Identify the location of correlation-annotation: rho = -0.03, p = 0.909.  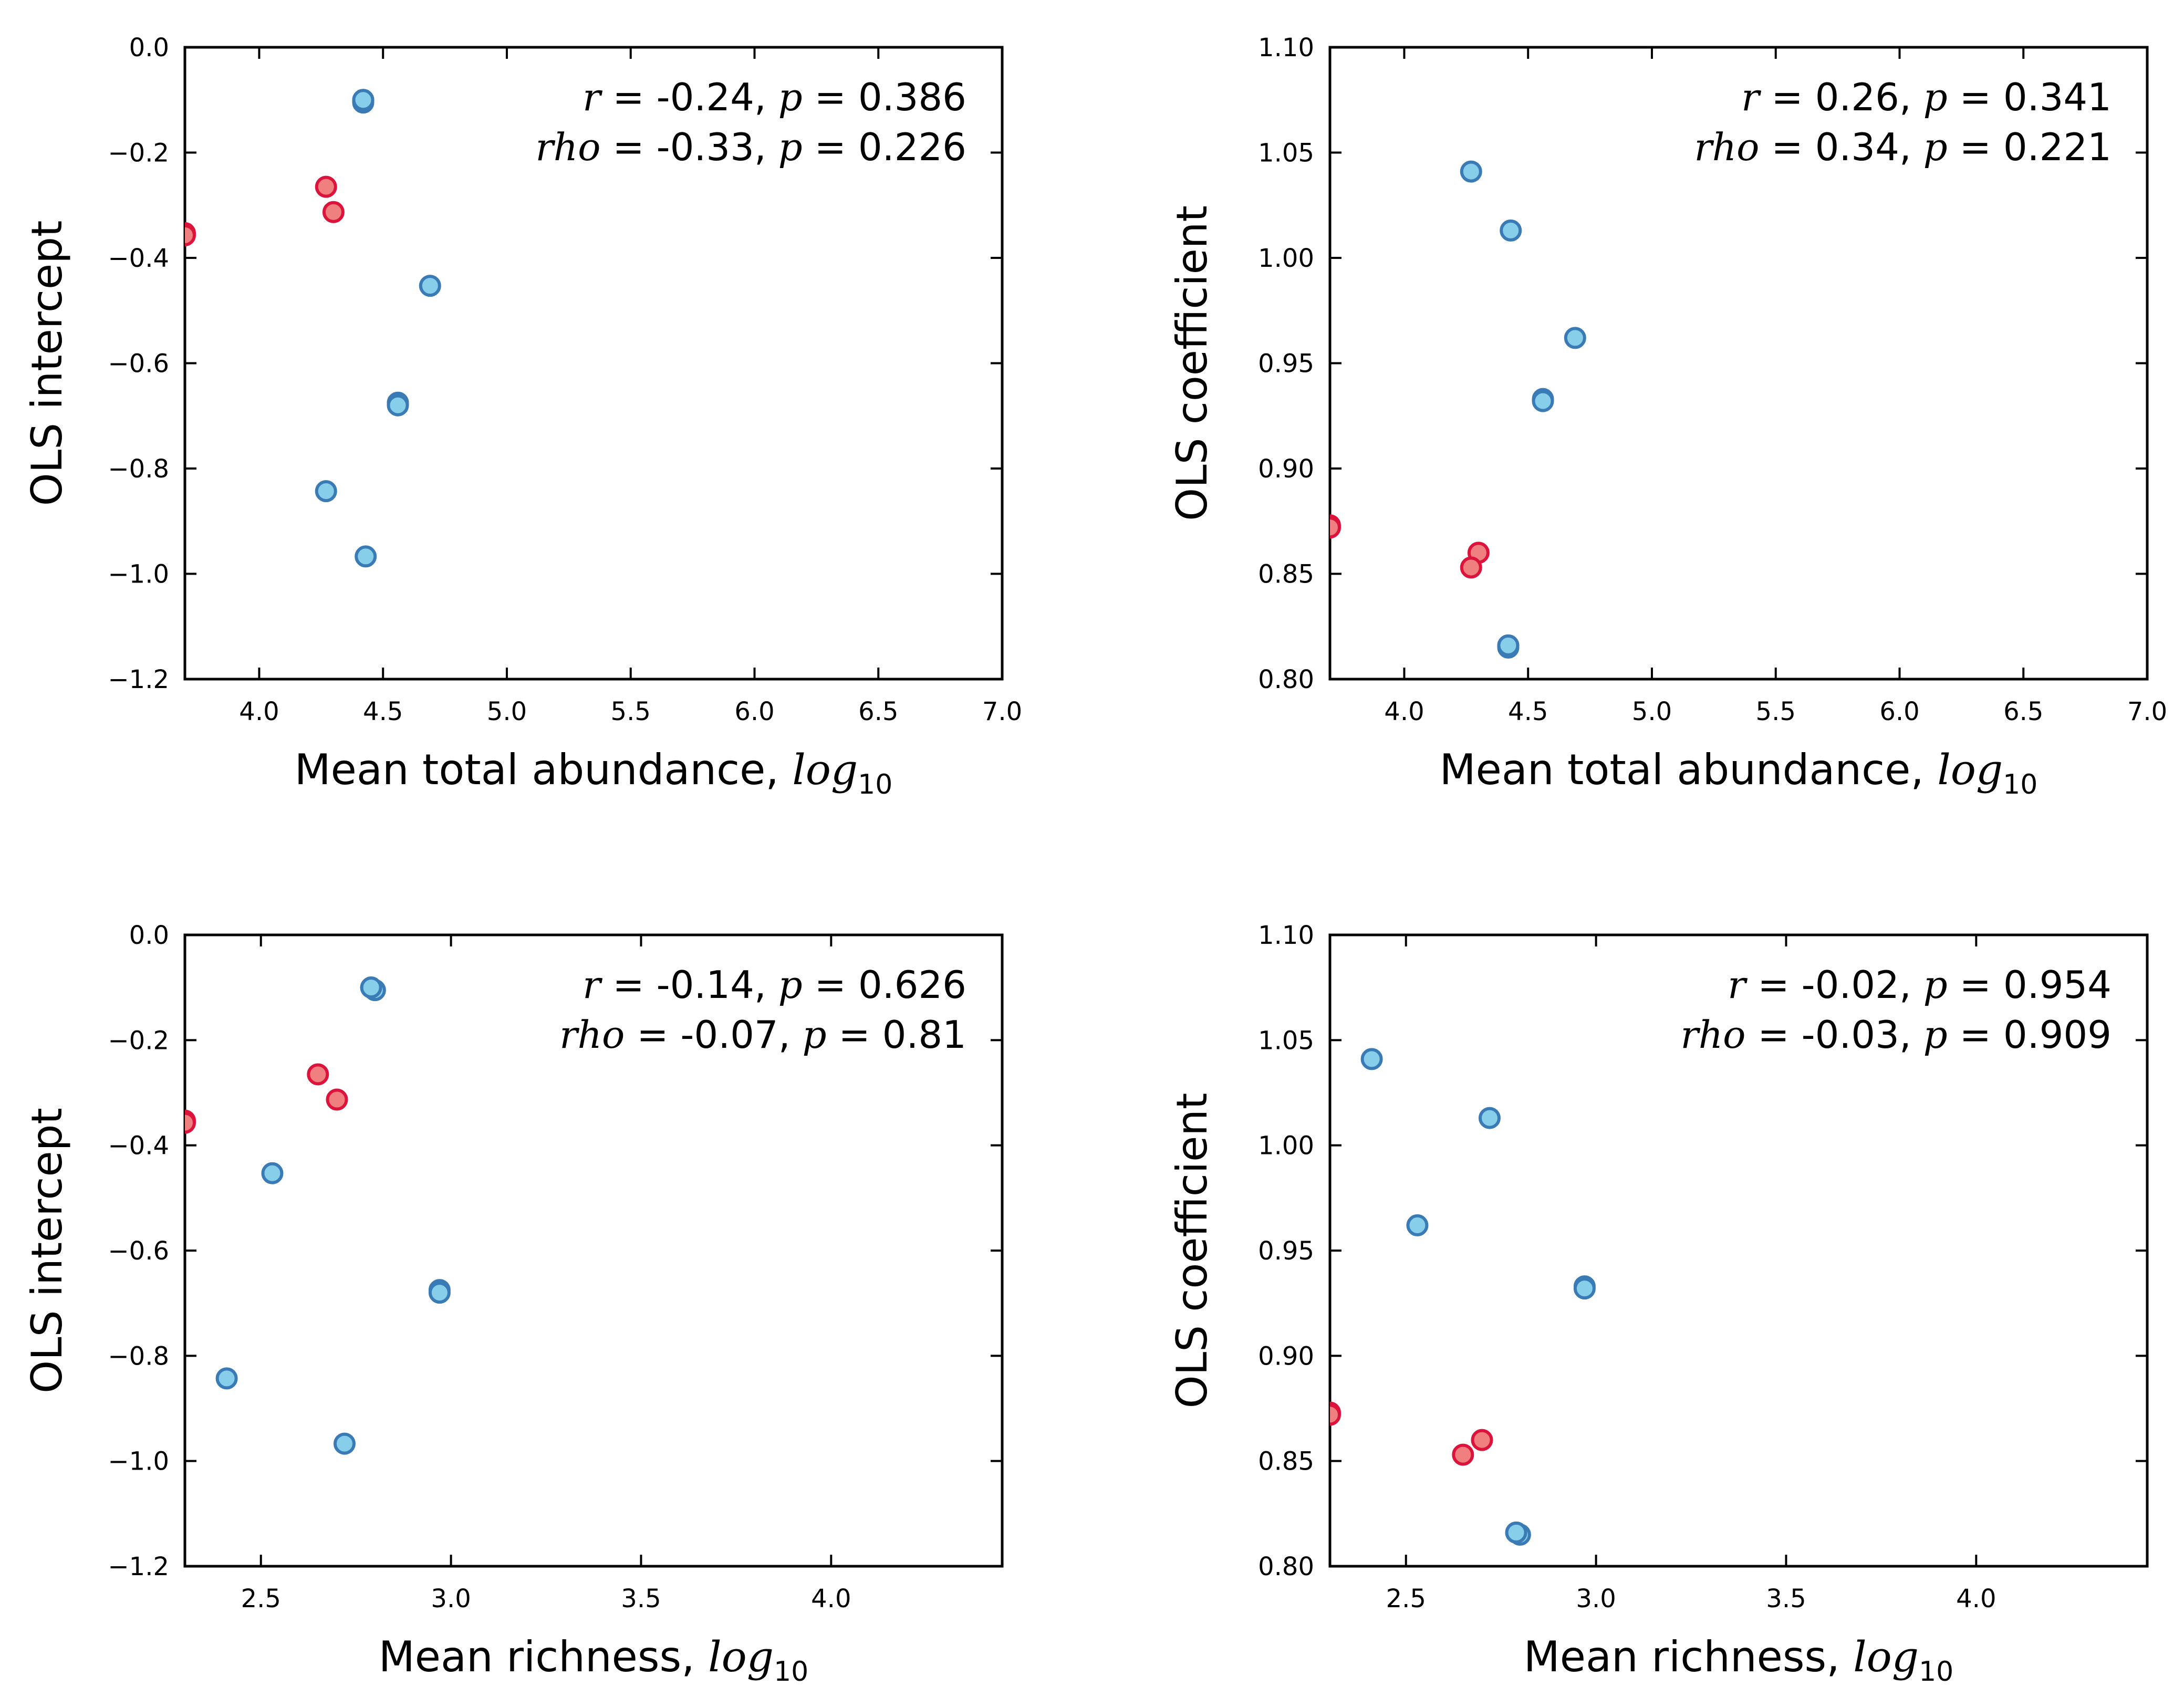
(1896, 1035).